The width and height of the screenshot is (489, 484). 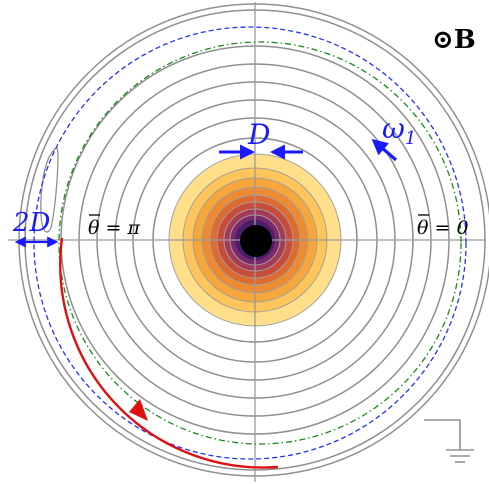 I want to click on trajectory-arrow-icon, so click(x=138, y=410).